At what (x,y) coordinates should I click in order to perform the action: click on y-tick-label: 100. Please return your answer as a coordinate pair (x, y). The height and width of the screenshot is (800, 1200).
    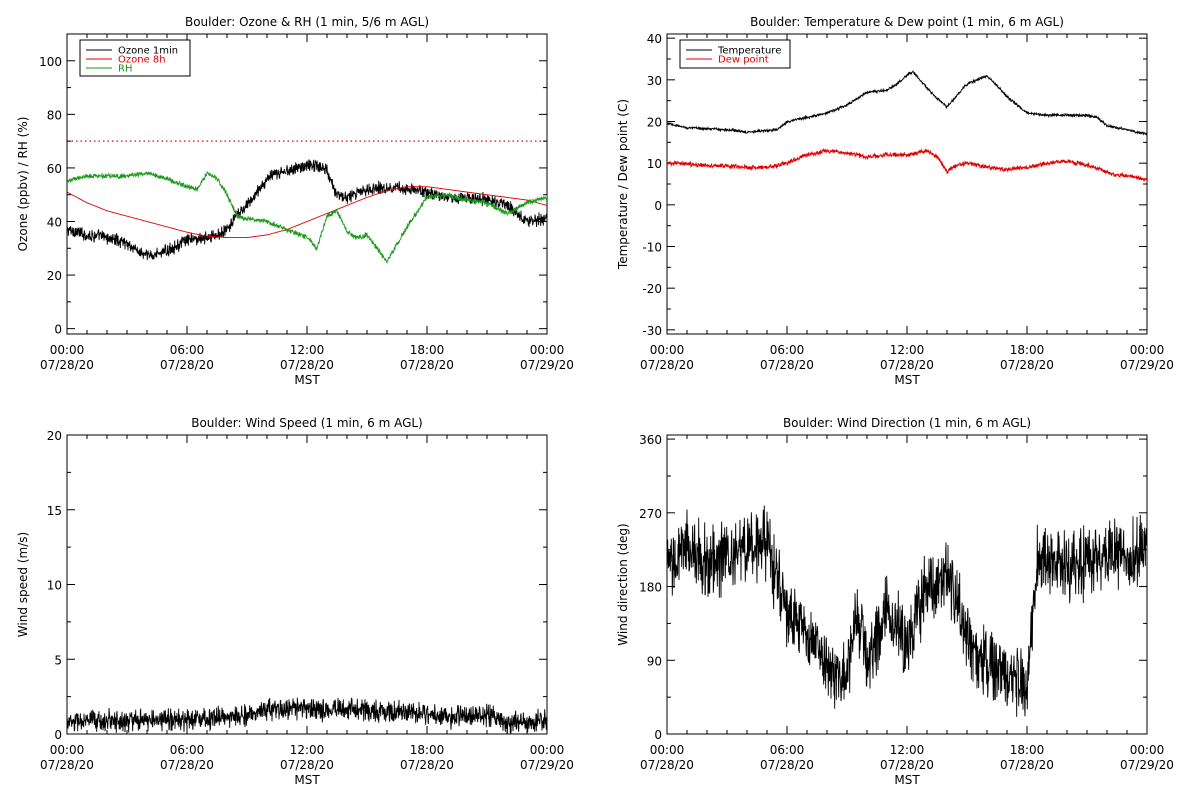
    Looking at the image, I should click on (50, 62).